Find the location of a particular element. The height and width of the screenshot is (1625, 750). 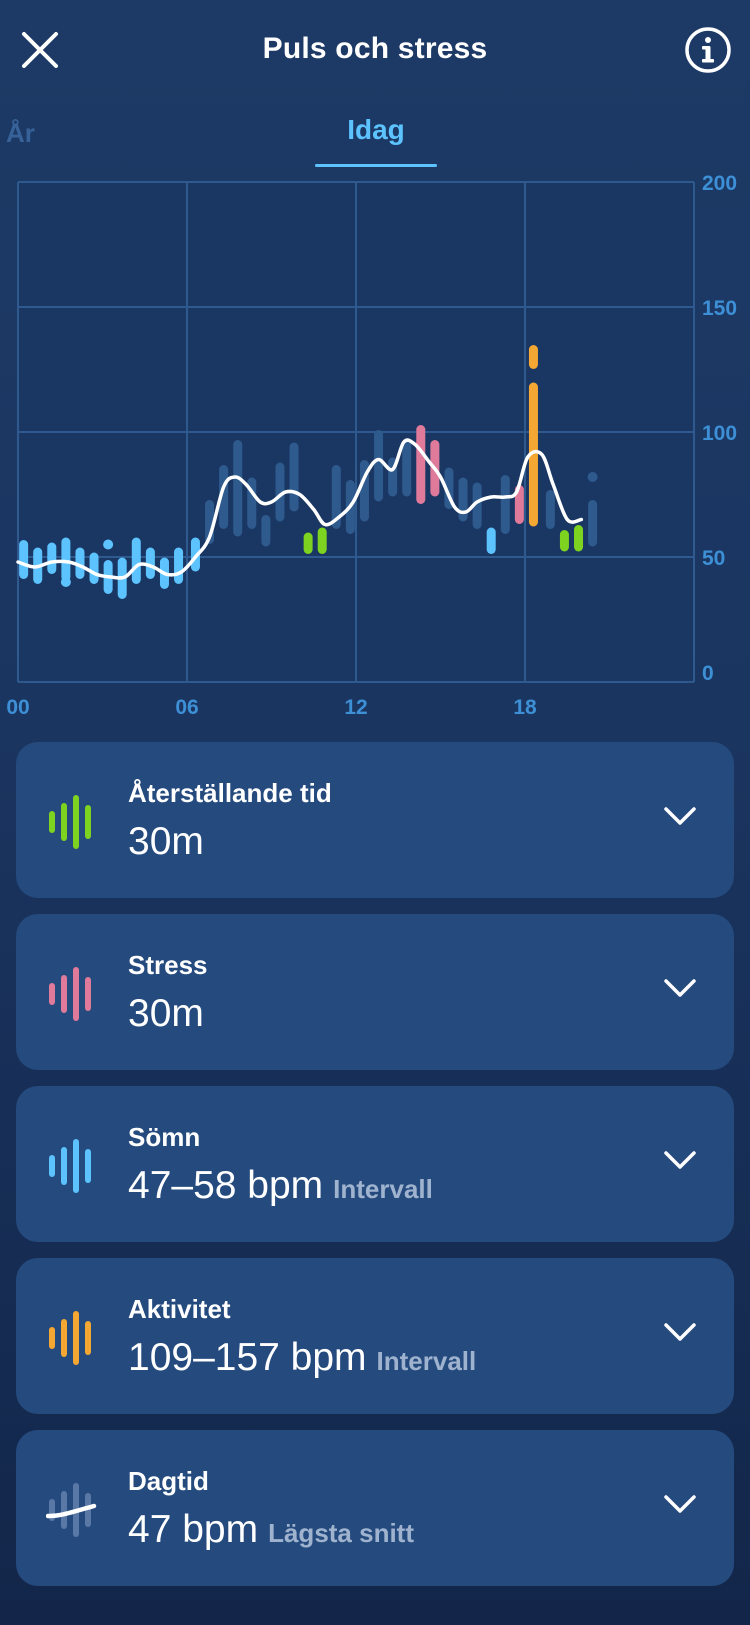

card-label: Stress is located at coordinates (168, 965).